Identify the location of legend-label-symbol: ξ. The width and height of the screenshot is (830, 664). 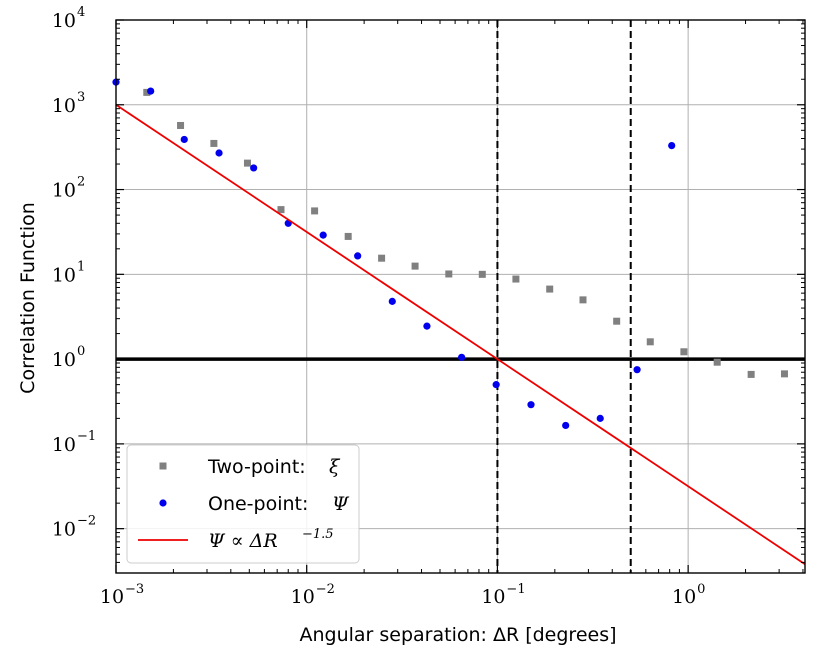
(335, 467).